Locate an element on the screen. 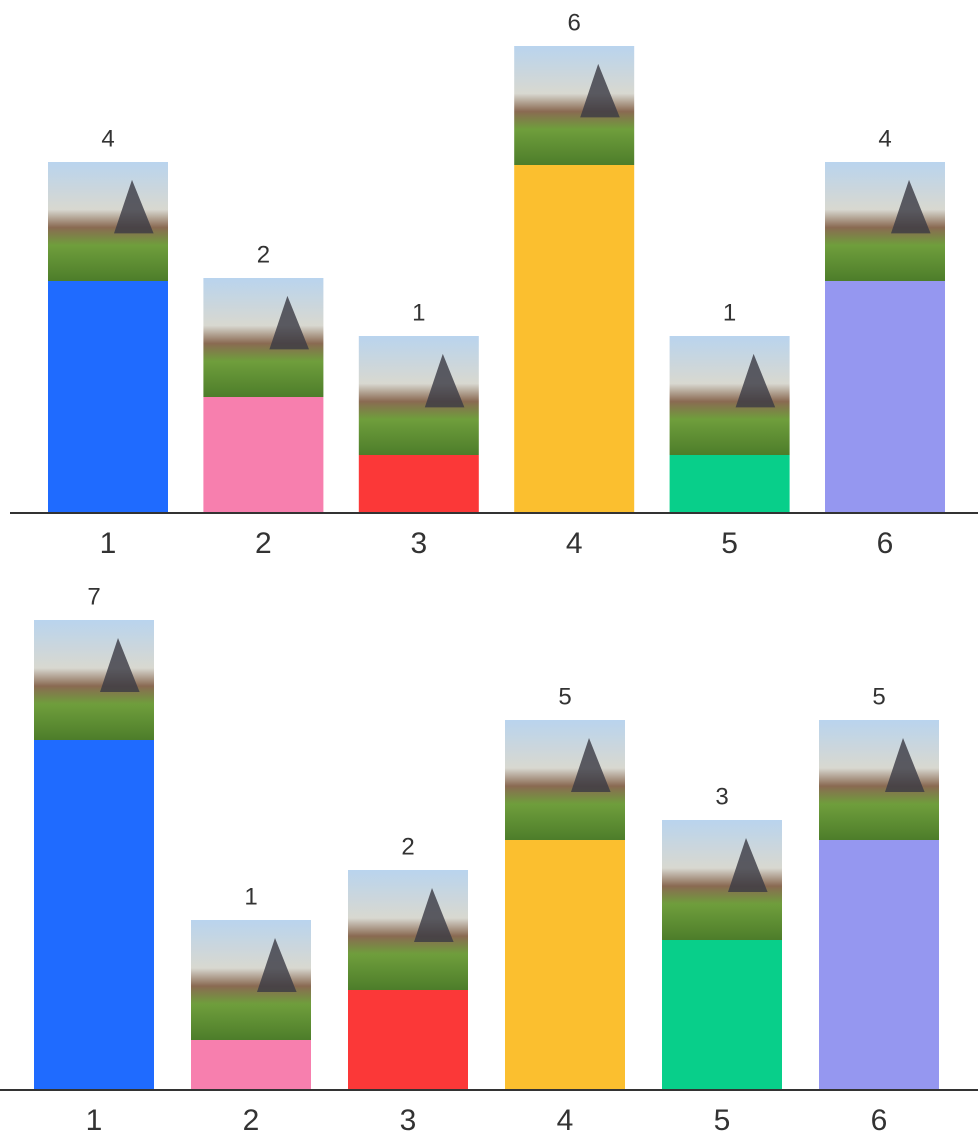  value-label: 6 is located at coordinates (574, 22).